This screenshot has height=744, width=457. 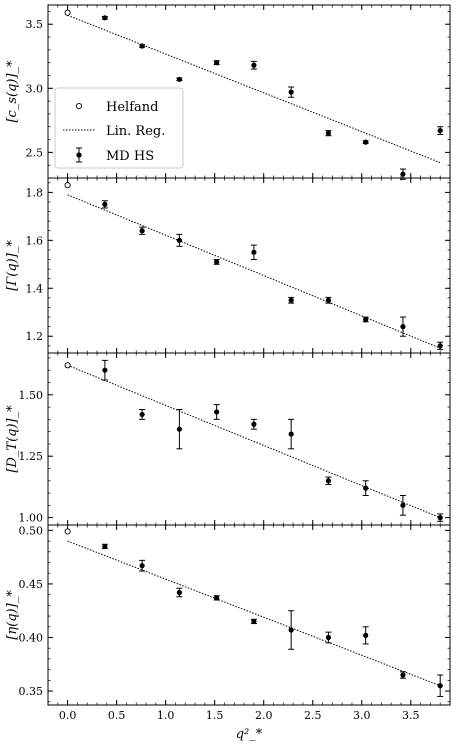 What do you see at coordinates (12, 91) in the screenshot?
I see `y-axis-label: [c_s(q)]_*` at bounding box center [12, 91].